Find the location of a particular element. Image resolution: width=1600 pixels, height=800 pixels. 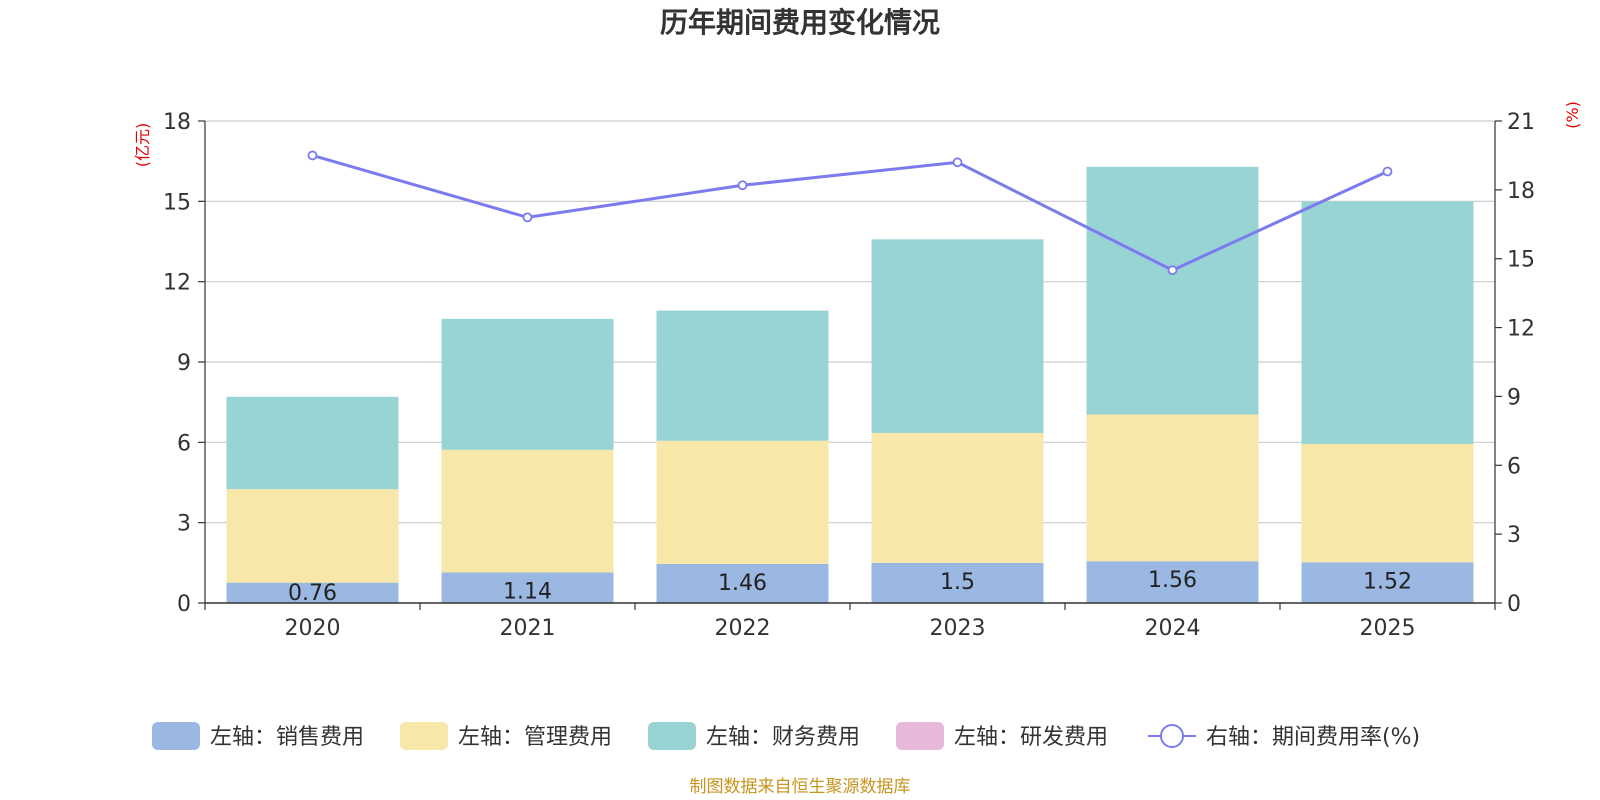

right-tick-label: 0 is located at coordinates (1514, 604).